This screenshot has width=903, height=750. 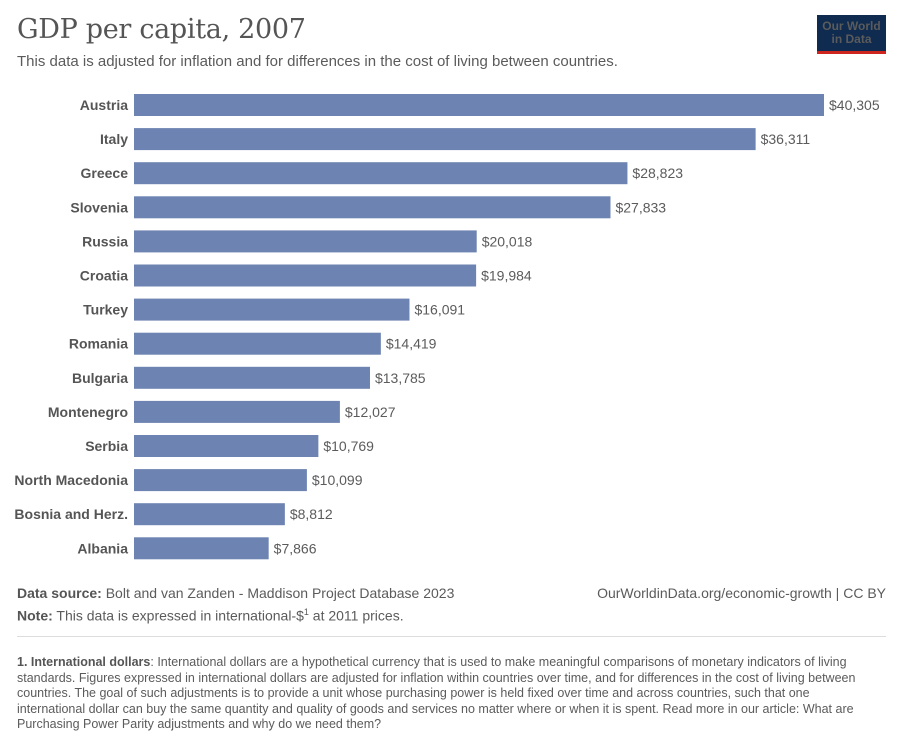 What do you see at coordinates (370, 412) in the screenshot?
I see `value-label: $12,027` at bounding box center [370, 412].